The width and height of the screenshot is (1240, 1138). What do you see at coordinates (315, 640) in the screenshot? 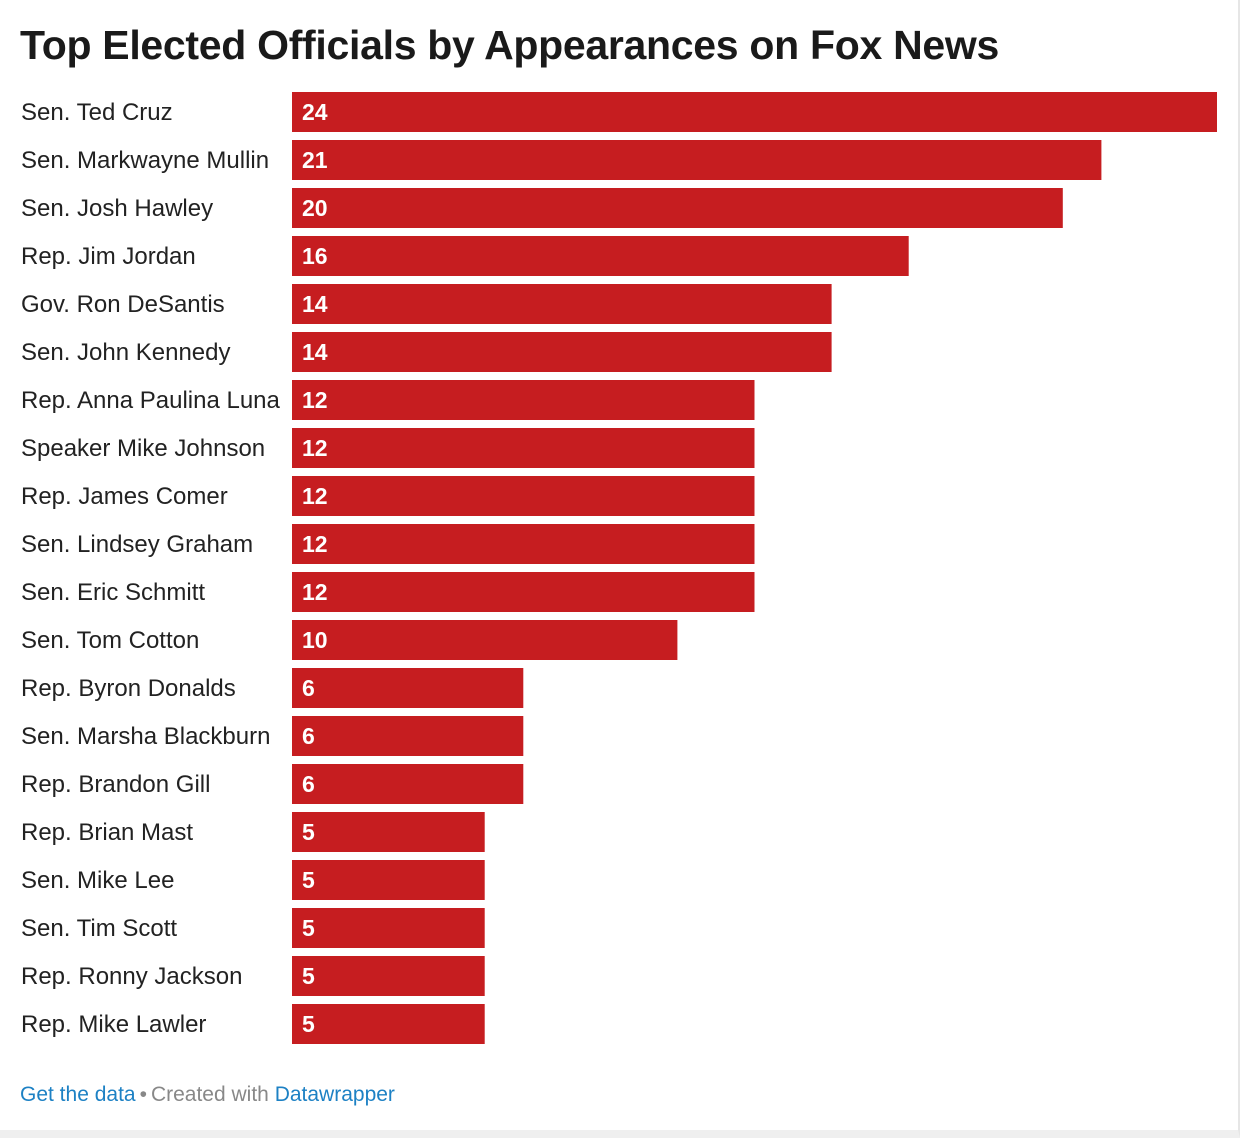
I see `bar-value-label: 10` at bounding box center [315, 640].